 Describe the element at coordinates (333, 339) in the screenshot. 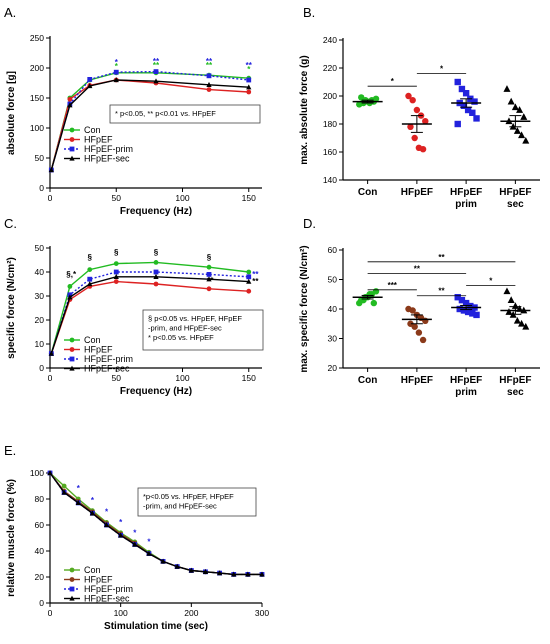

I see `y-tick-label: 30` at that location.